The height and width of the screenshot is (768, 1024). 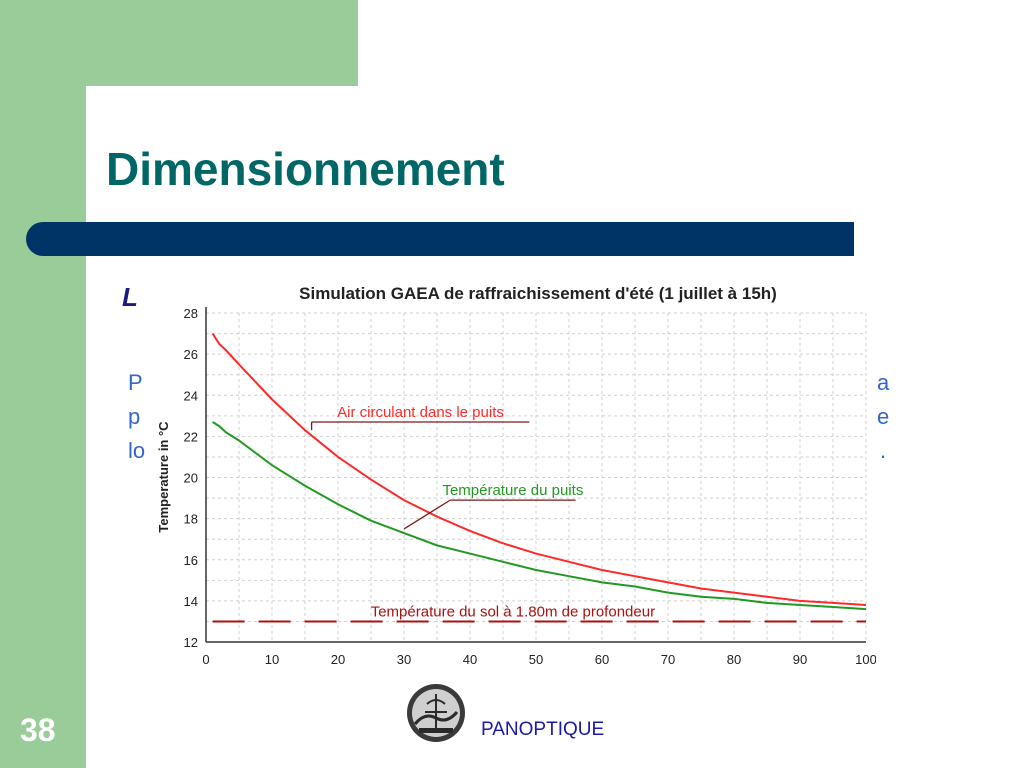 I want to click on annotation-label: Température du puits, so click(x=512, y=490).